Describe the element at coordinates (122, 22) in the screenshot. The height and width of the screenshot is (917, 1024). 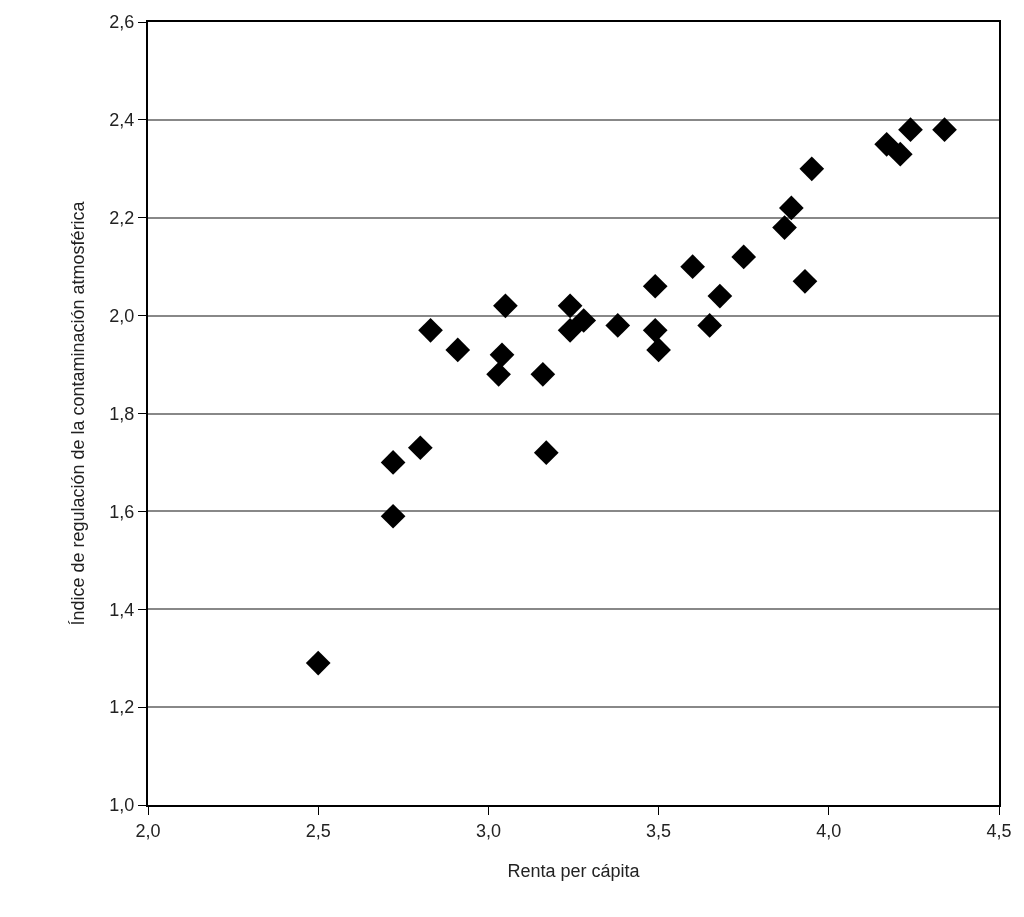
I see `y-tick-label: 2,6` at that location.